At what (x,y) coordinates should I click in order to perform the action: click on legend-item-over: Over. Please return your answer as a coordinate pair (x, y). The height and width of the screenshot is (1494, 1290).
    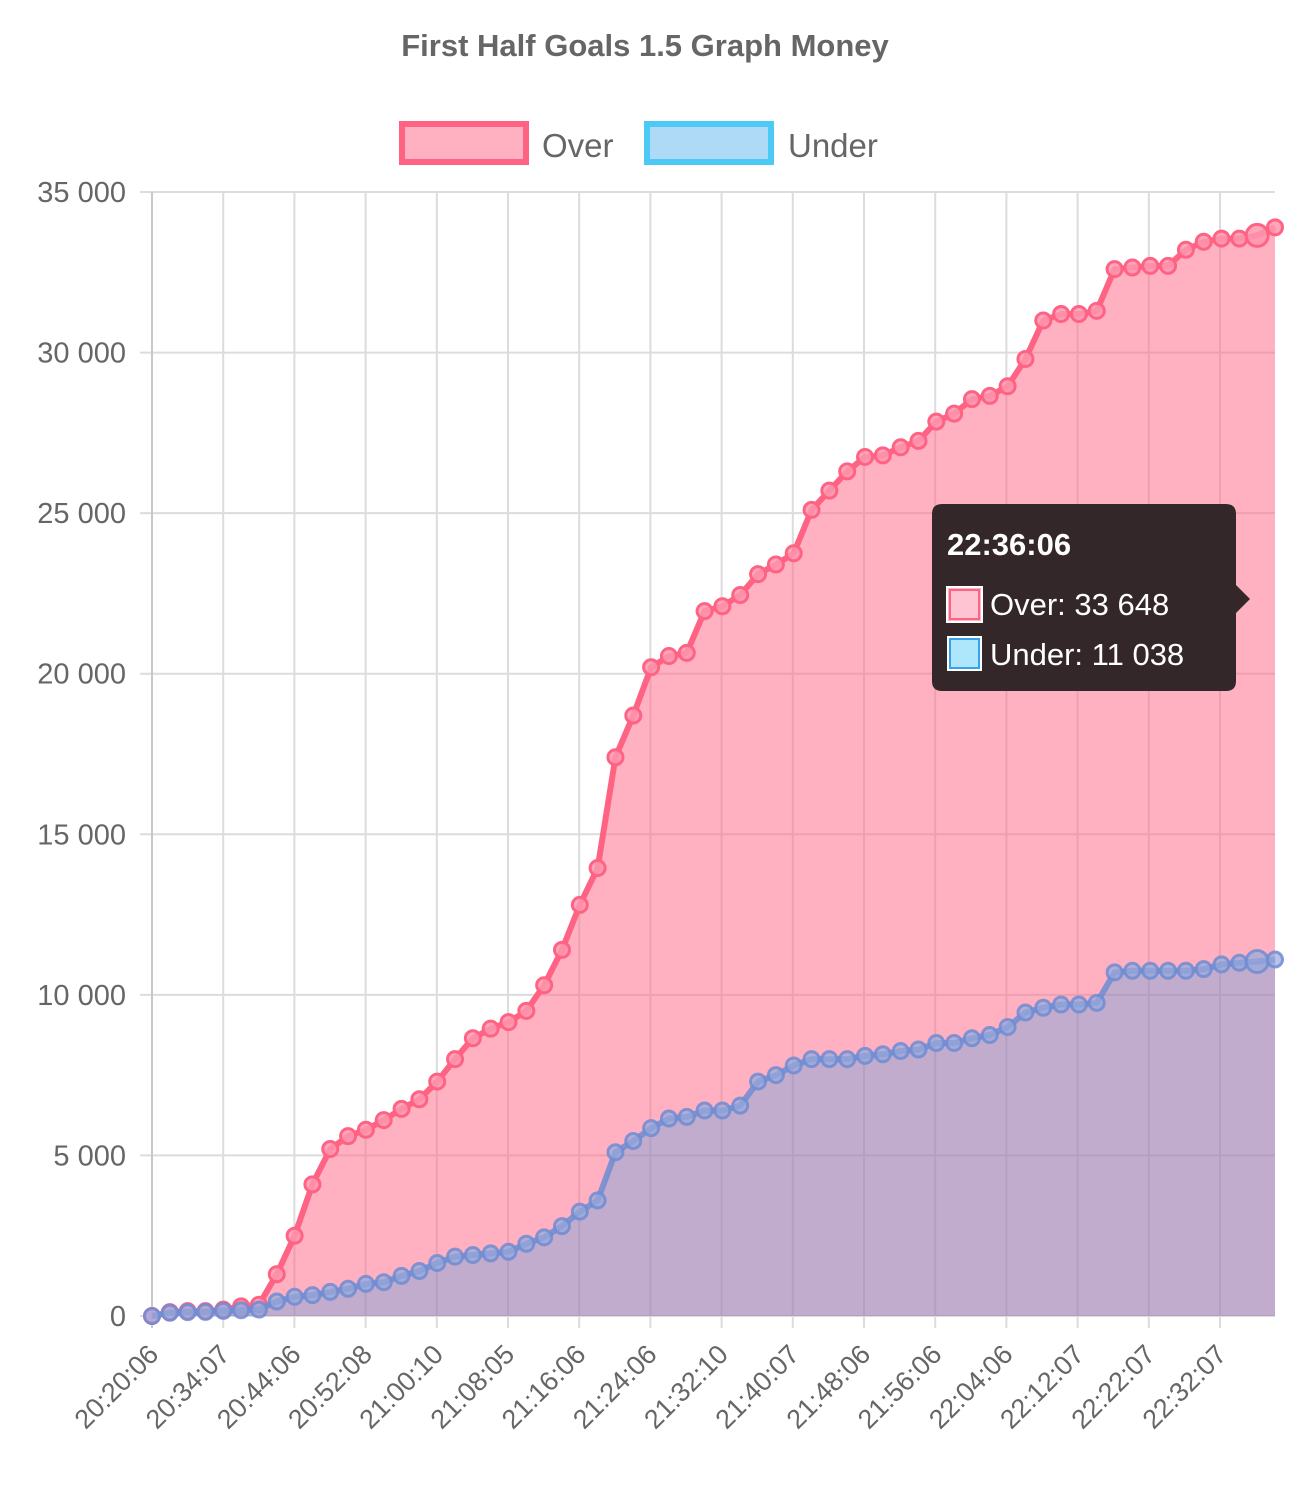
    Looking at the image, I should click on (506, 143).